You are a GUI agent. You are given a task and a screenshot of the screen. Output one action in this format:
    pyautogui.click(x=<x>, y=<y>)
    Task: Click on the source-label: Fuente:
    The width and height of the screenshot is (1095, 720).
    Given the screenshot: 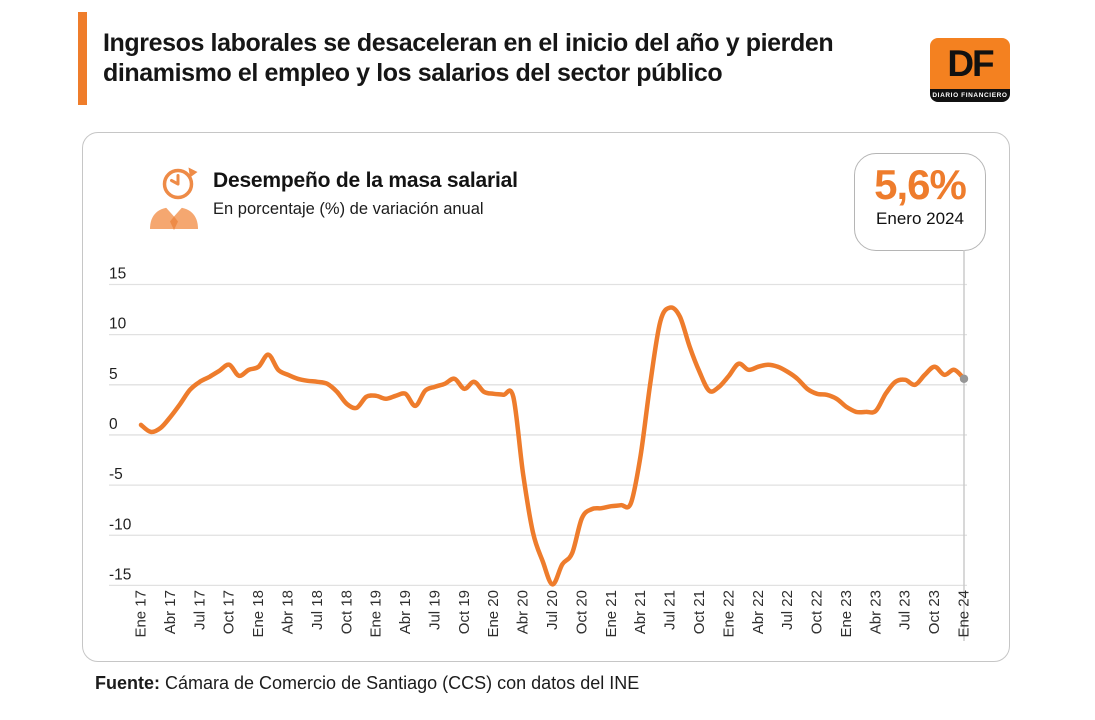 What is the action you would take?
    pyautogui.click(x=127, y=683)
    